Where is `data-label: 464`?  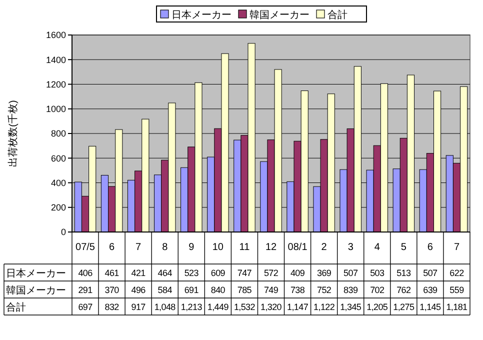 data-label: 464 is located at coordinates (165, 273).